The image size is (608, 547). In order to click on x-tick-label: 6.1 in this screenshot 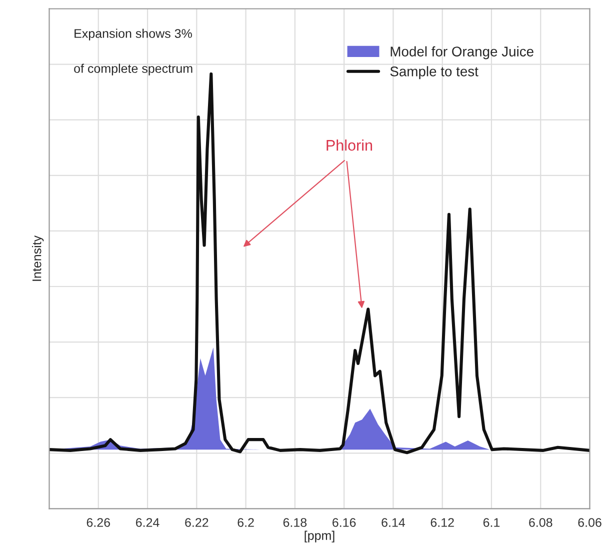, I will do `click(491, 522)`.